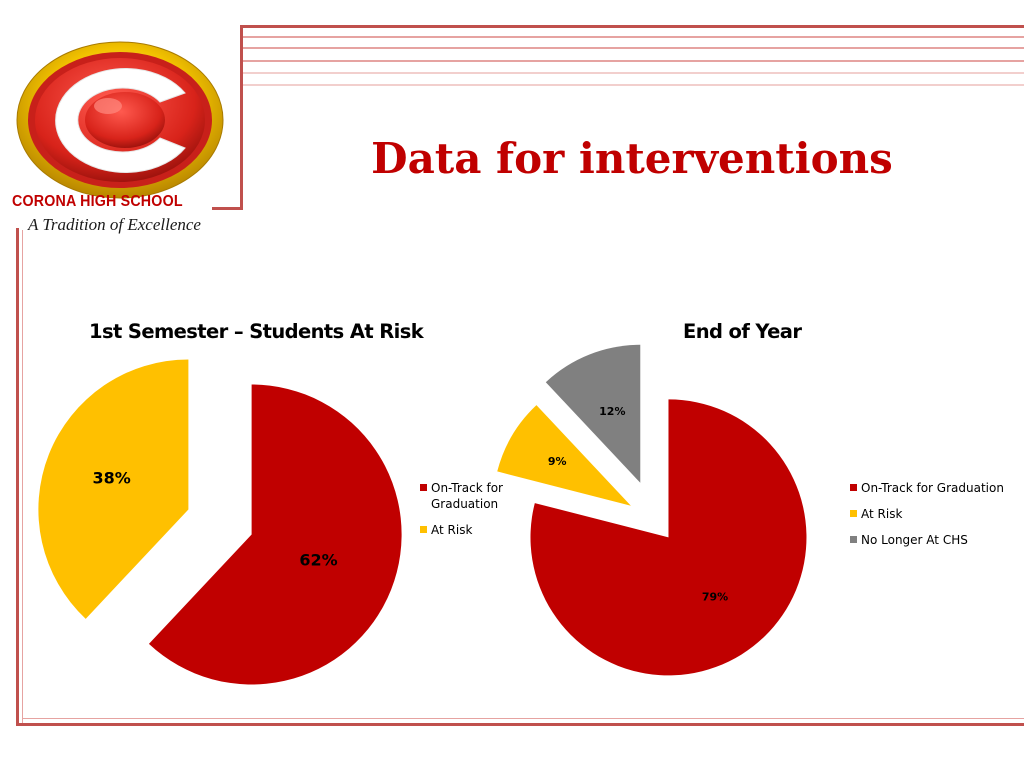  I want to click on chart-2-slice-at-risk, so click(564, 455).